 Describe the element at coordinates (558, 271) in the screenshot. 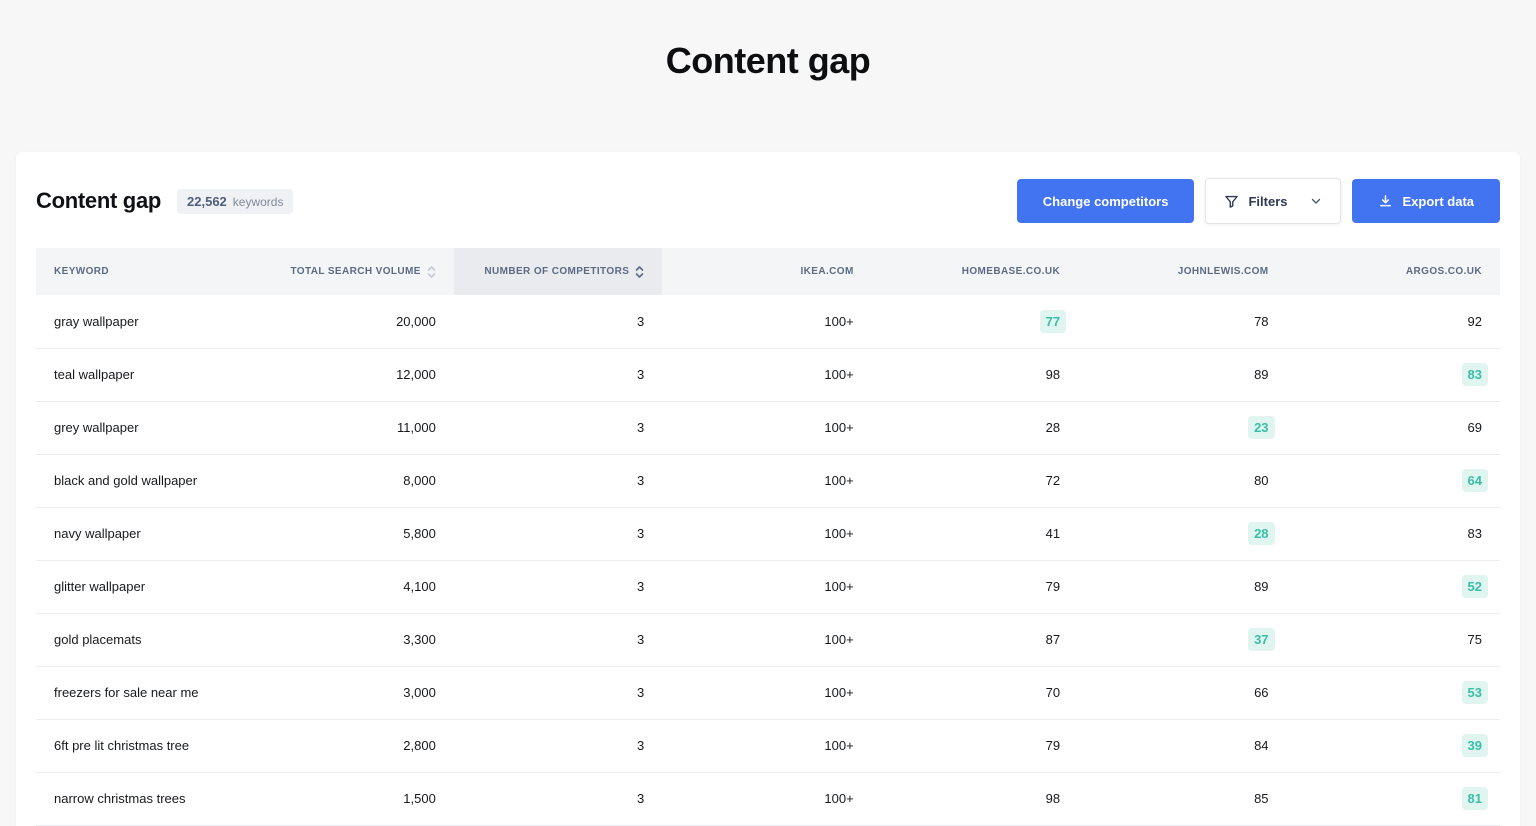

I see `column-header-number-of-competitors: NUMBER OF COMPETITORS` at that location.